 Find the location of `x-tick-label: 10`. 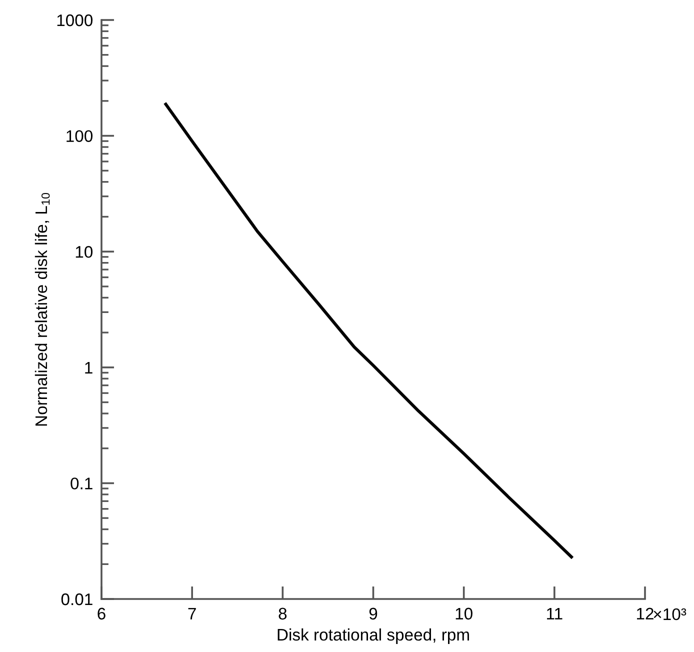

x-tick-label: 10 is located at coordinates (464, 614).